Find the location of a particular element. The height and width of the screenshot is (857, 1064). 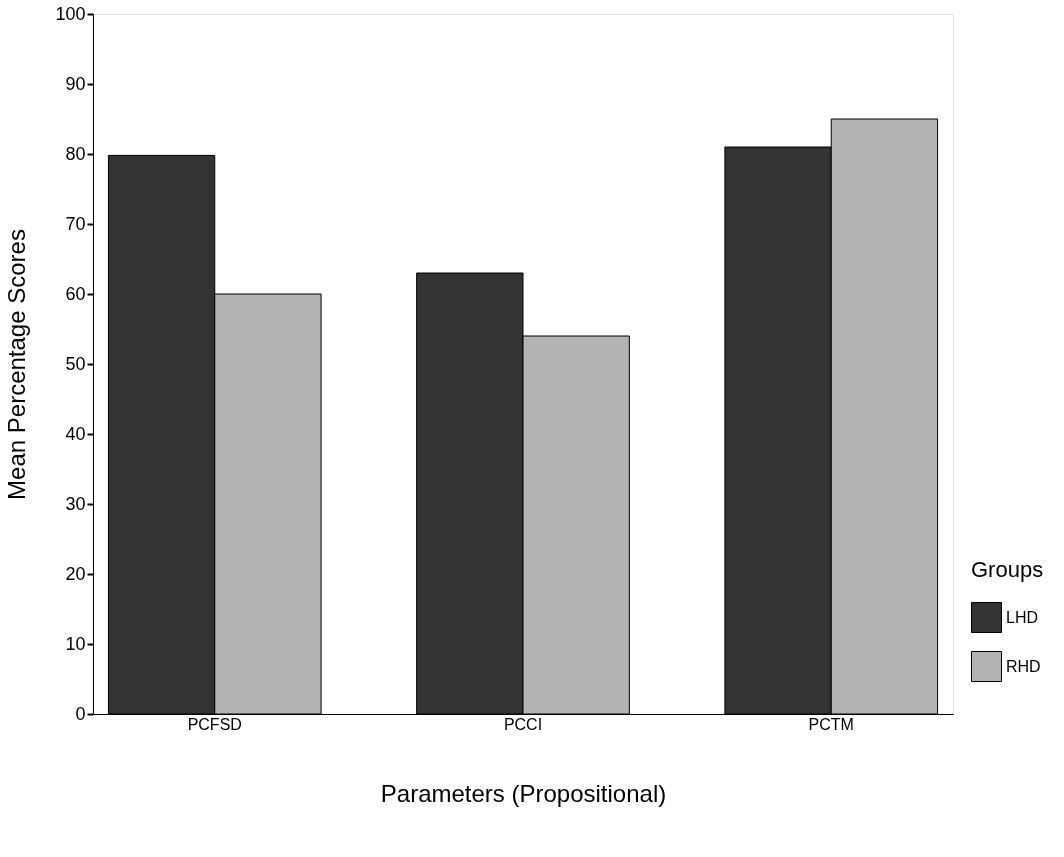

y-tick-label: 0 is located at coordinates (80, 713).